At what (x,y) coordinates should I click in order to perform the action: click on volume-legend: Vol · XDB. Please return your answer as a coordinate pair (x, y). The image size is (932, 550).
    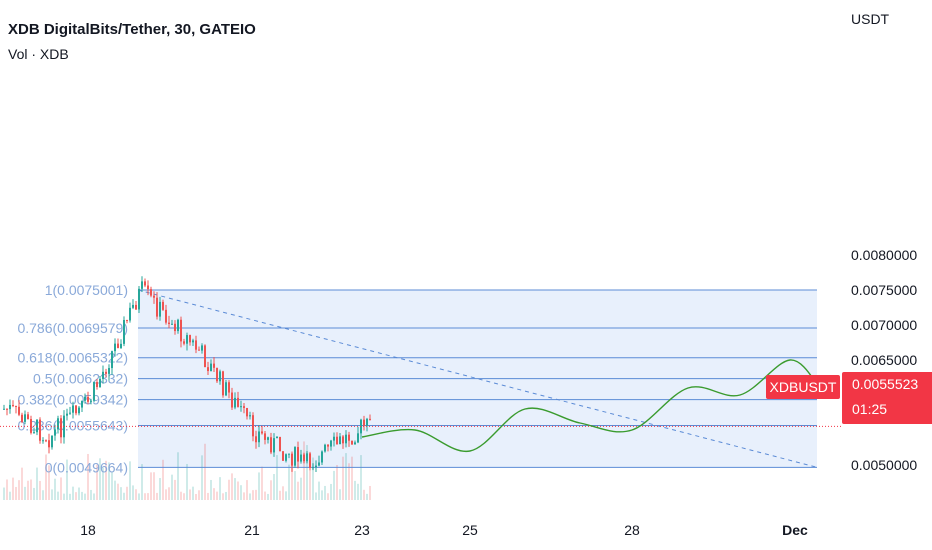
    Looking at the image, I should click on (38, 54).